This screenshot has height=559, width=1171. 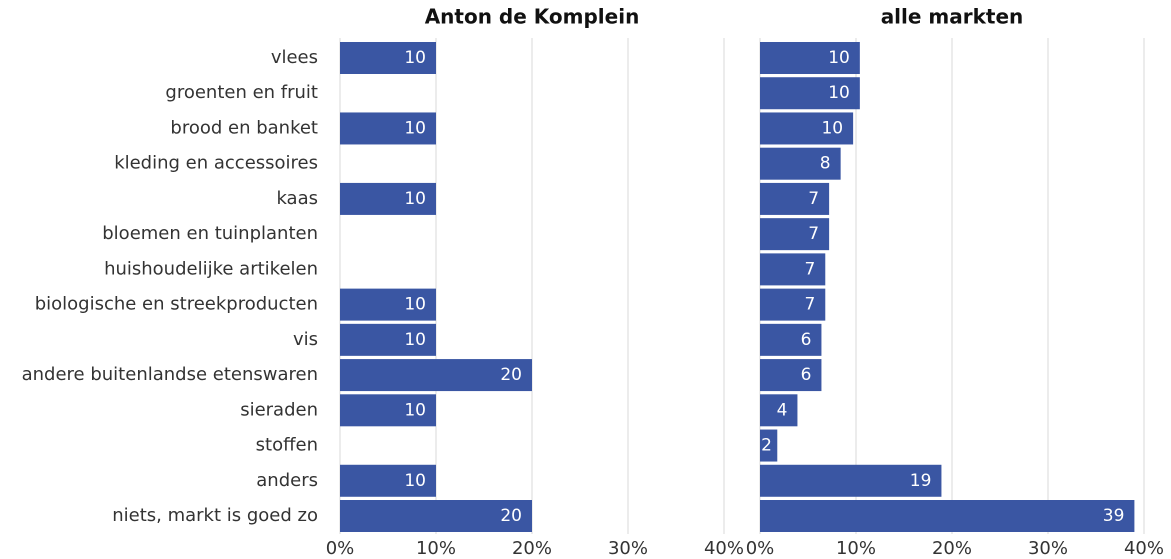 What do you see at coordinates (176, 304) in the screenshot?
I see `category-label: biologische en streekproducten` at bounding box center [176, 304].